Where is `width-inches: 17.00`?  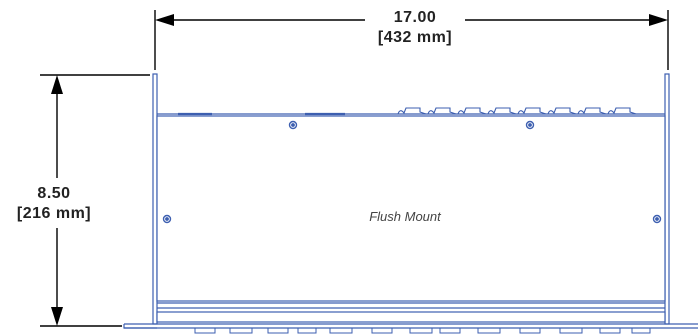
width-inches: 17.00 is located at coordinates (415, 17).